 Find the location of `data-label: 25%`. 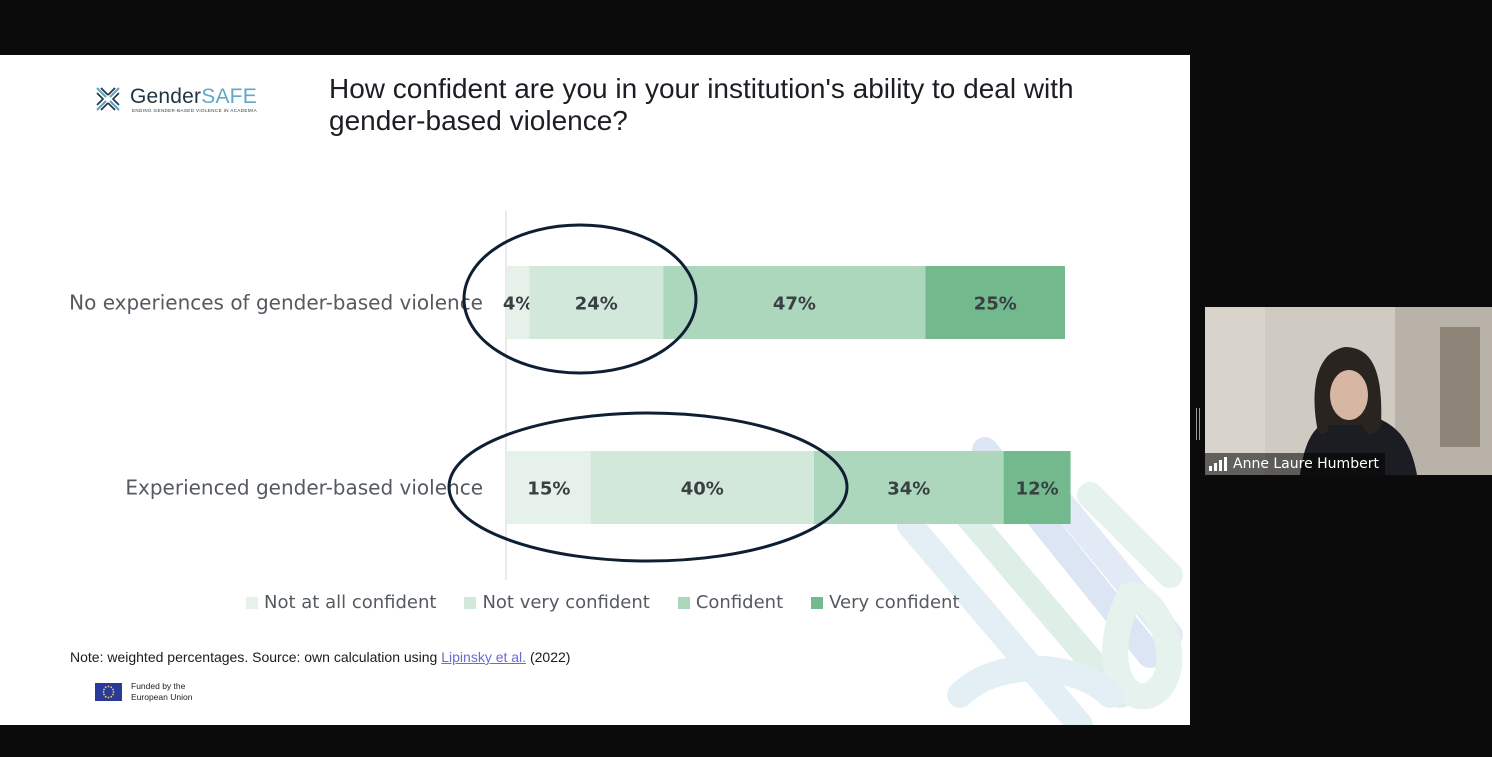

data-label: 25% is located at coordinates (995, 304).